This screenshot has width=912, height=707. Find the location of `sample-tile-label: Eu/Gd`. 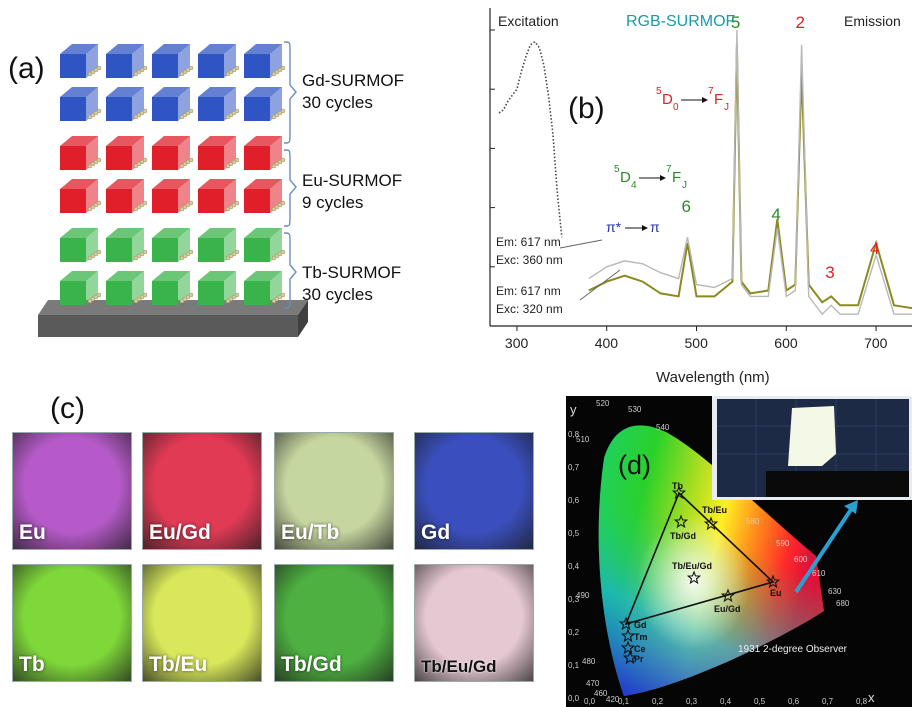

sample-tile-label: Eu/Gd is located at coordinates (180, 532).